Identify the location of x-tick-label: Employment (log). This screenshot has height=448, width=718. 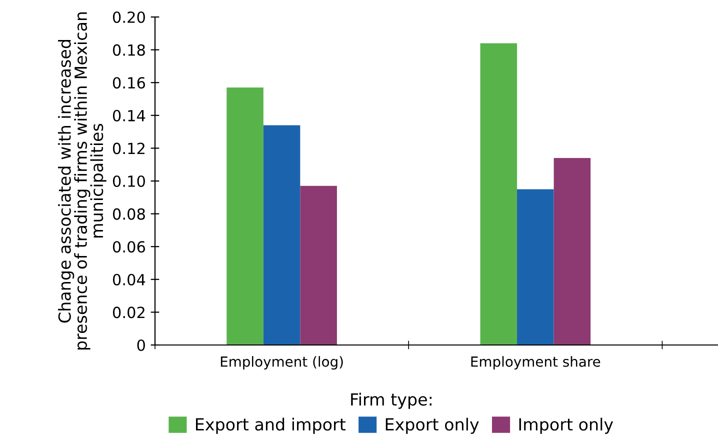
(281, 363).